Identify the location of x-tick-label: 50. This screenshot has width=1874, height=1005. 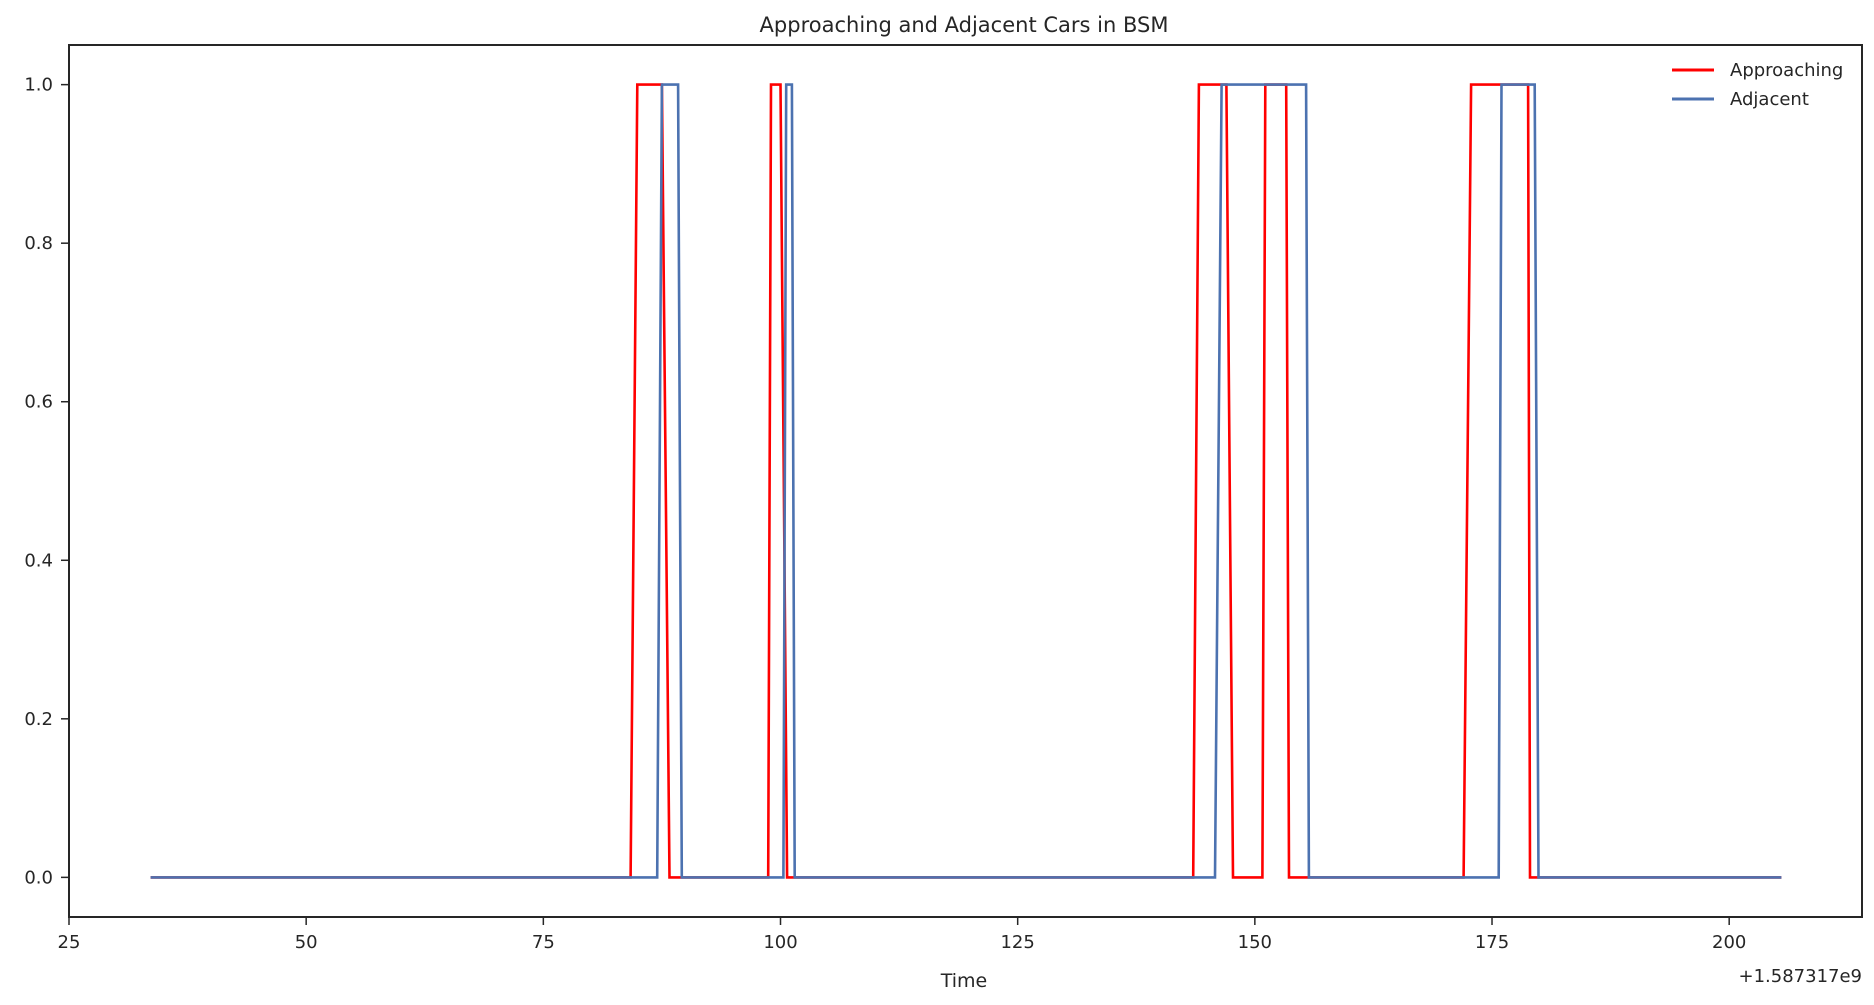
(306, 942).